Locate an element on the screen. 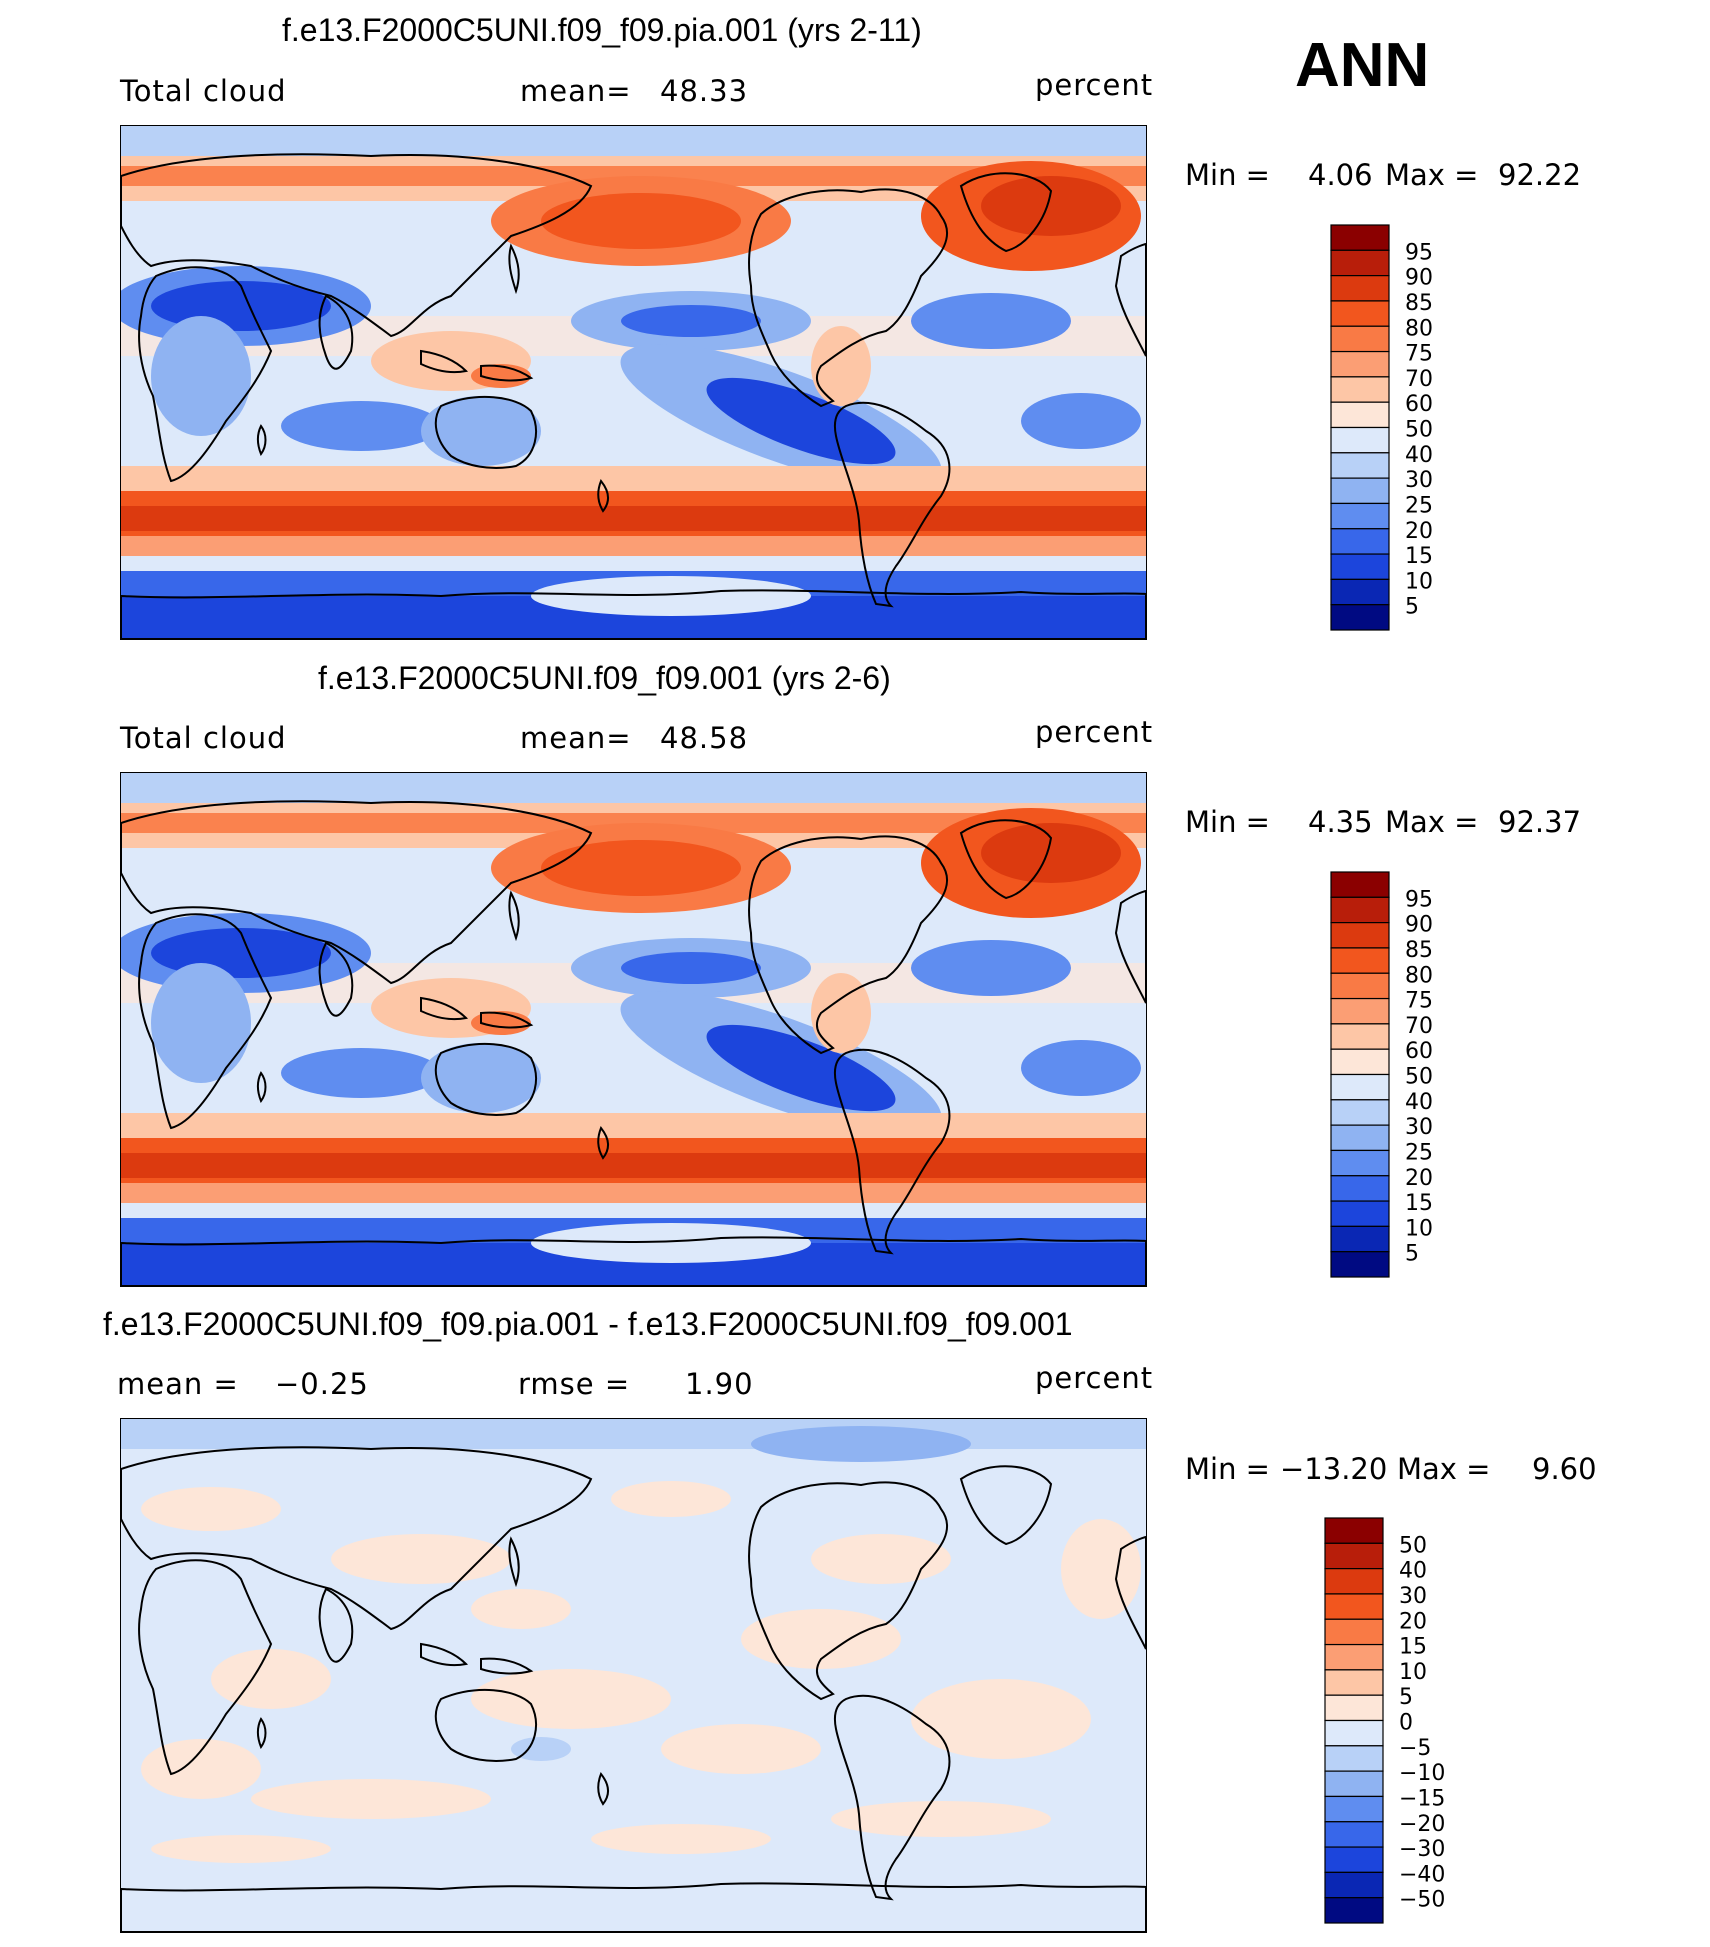 The height and width of the screenshot is (1947, 1710). panel-3-min-label: Min = is located at coordinates (1227, 1469).